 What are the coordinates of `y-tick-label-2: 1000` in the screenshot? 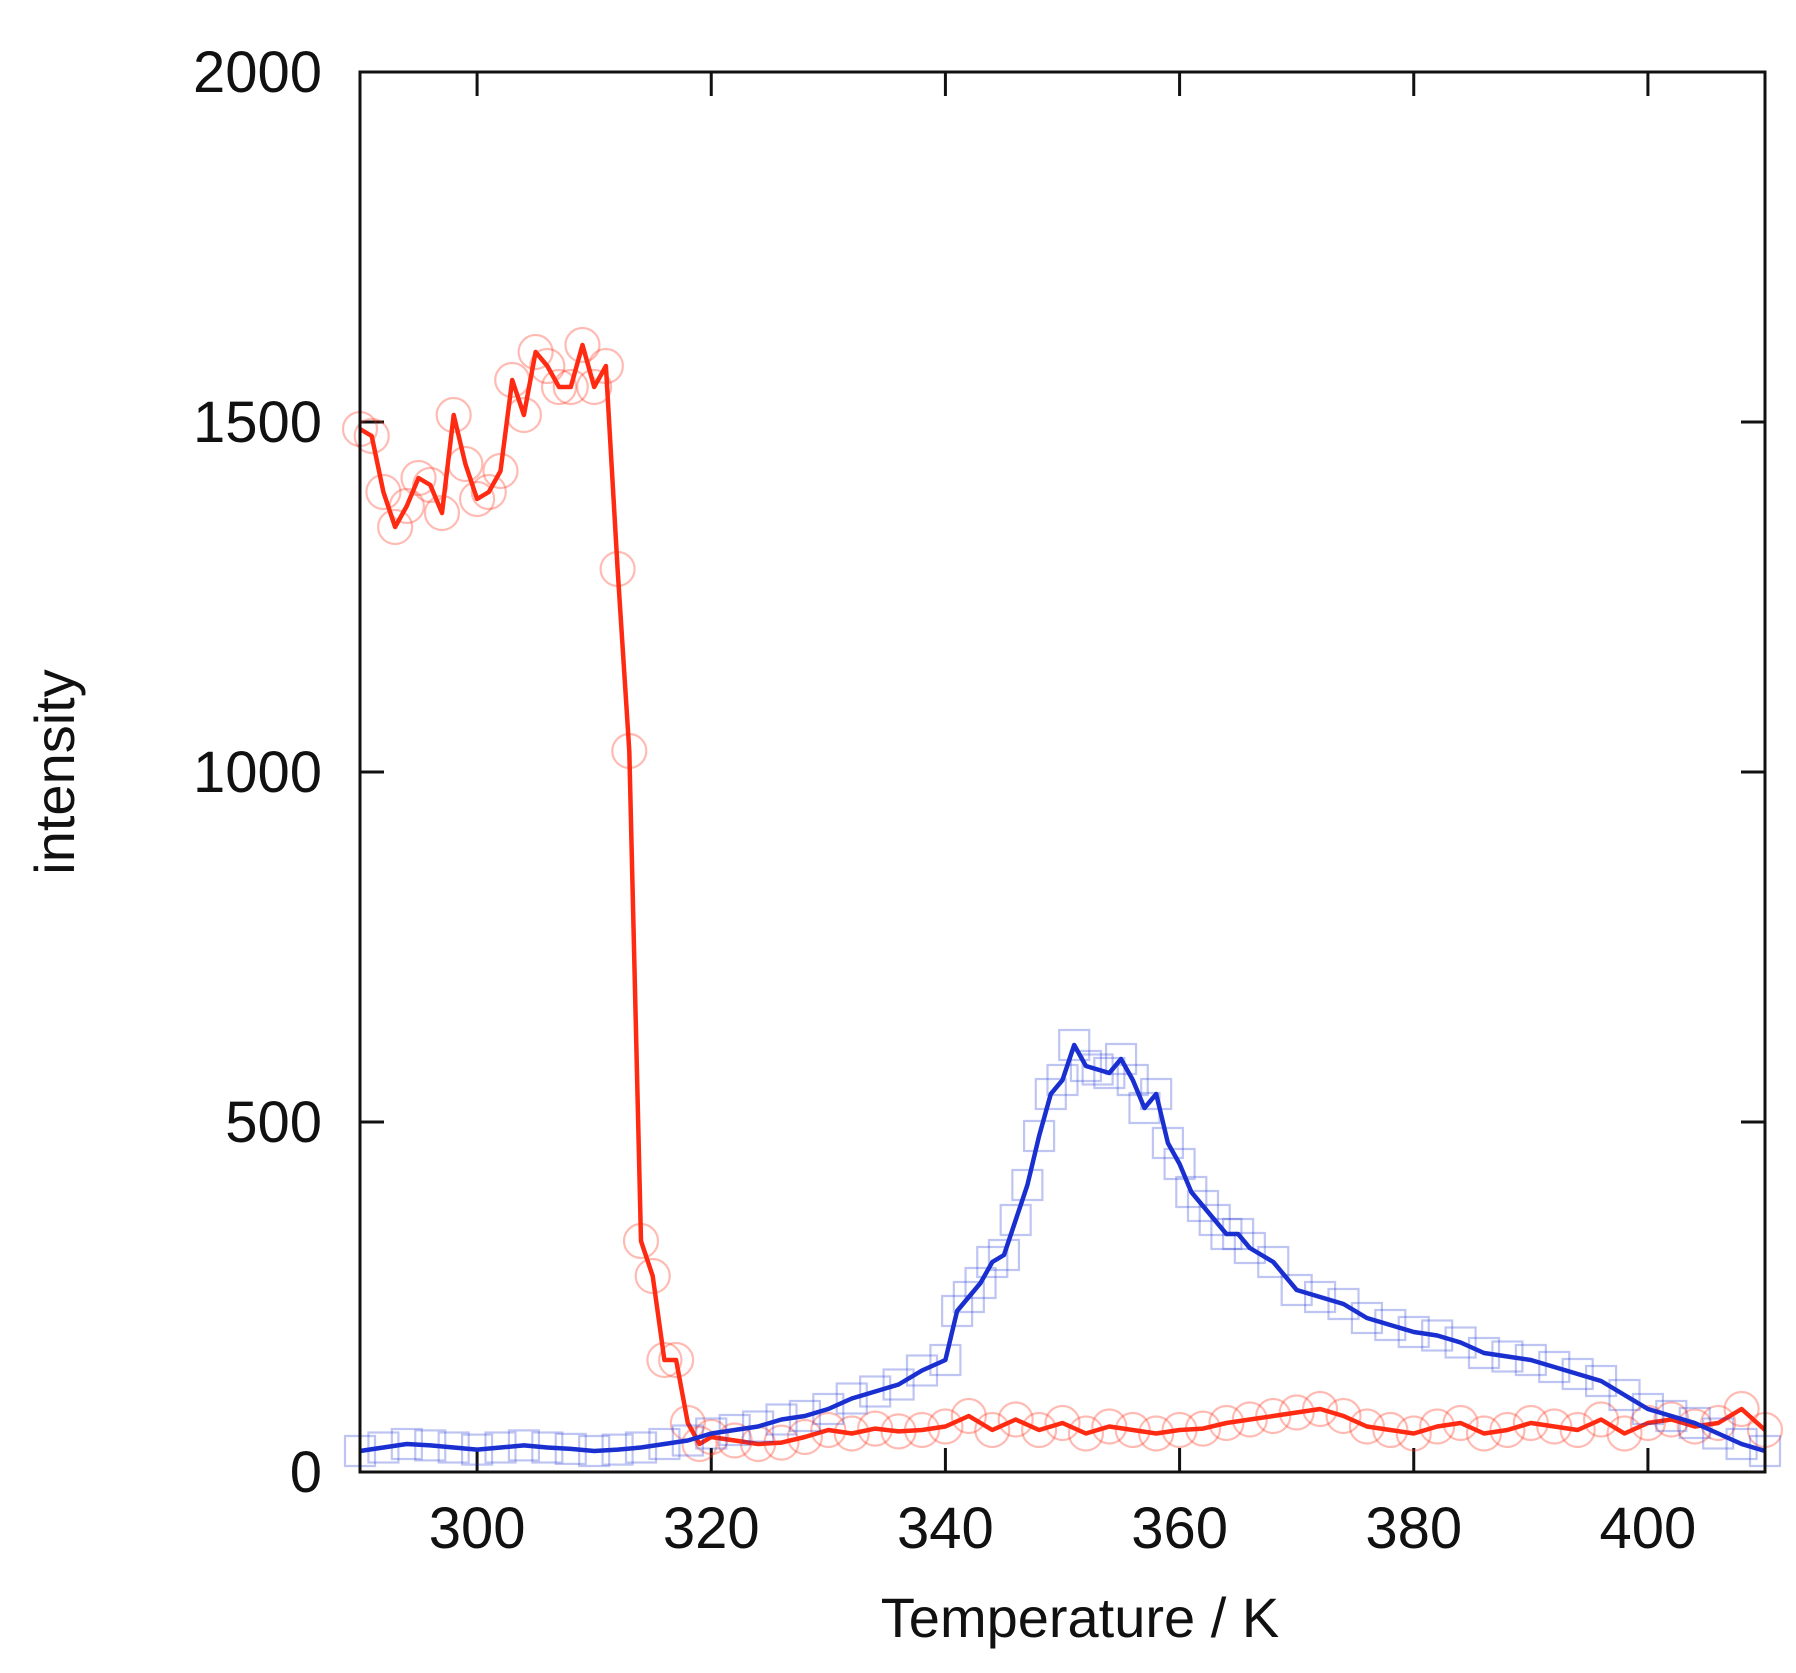 It's located at (257, 772).